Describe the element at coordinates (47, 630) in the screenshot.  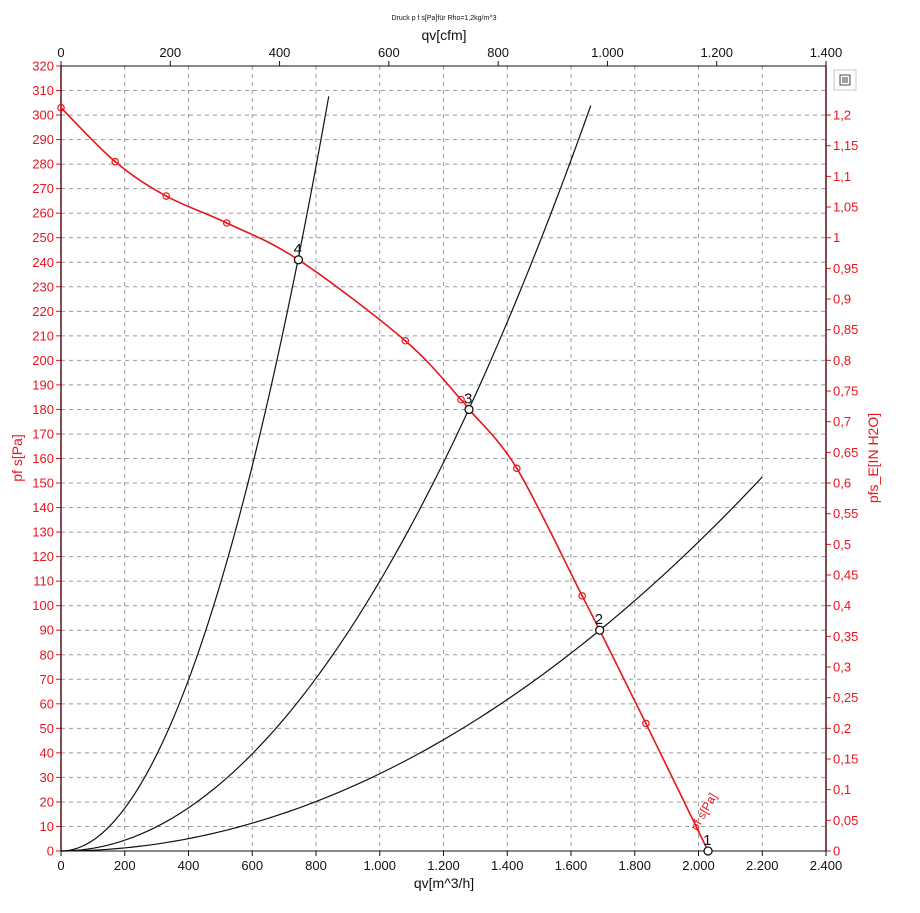
I see `y-tick-label: 90` at that location.